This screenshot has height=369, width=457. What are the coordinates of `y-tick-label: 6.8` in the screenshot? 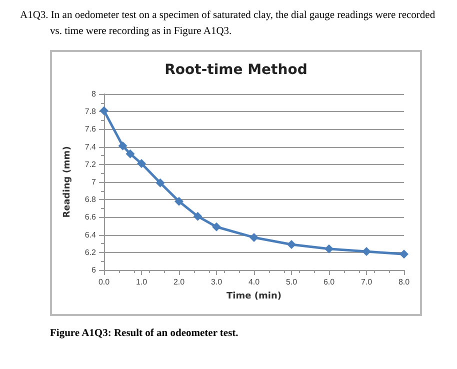 It's located at (90, 199).